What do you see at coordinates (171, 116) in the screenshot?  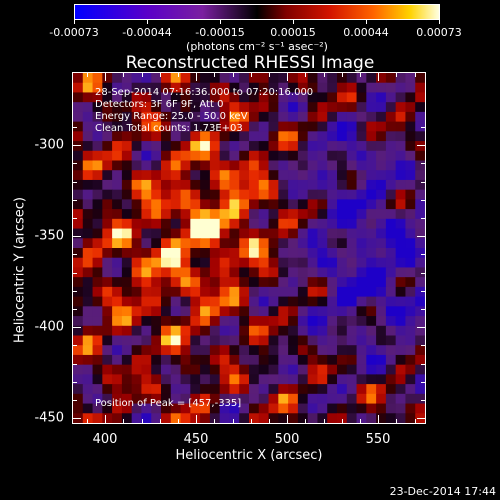 I see `info-energy: Energy Range: 25.0 - 50.0 keV` at bounding box center [171, 116].